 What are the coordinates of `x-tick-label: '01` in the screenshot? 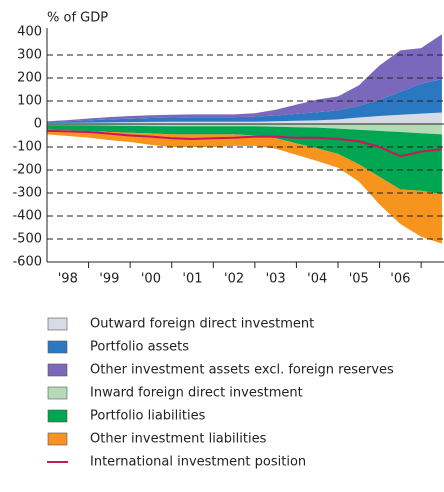 It's located at (192, 279).